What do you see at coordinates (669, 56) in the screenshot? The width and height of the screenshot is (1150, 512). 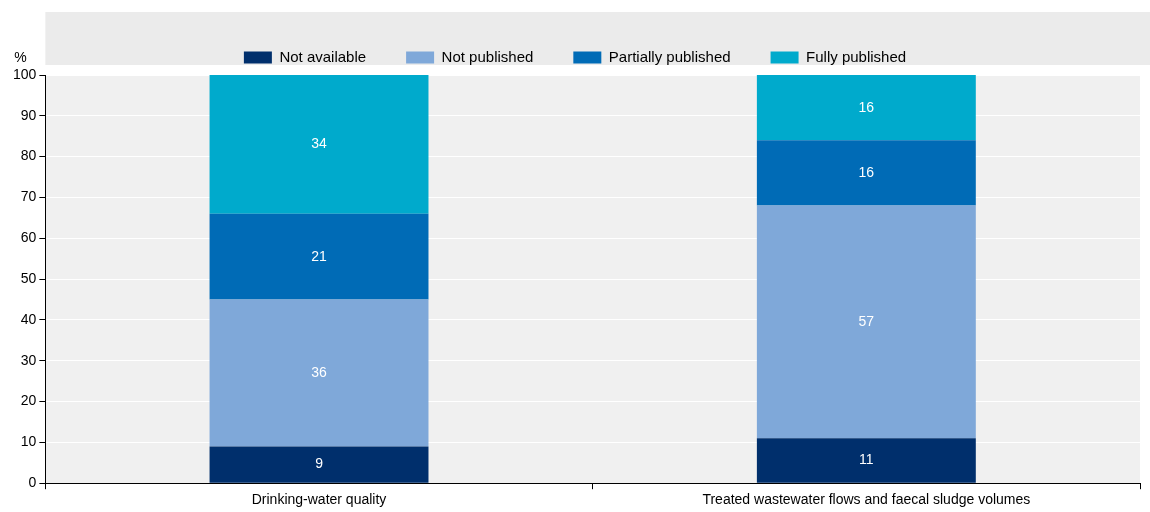 I see `legend-label: Partially published` at bounding box center [669, 56].